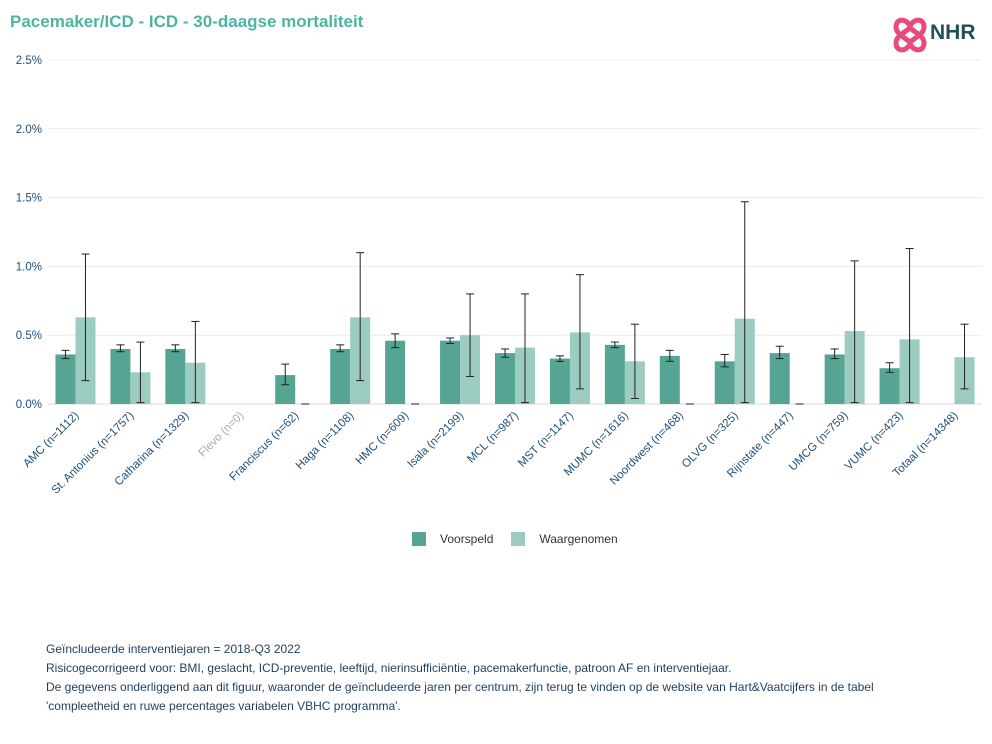  I want to click on y-tick-label: 2.5%, so click(29, 61).